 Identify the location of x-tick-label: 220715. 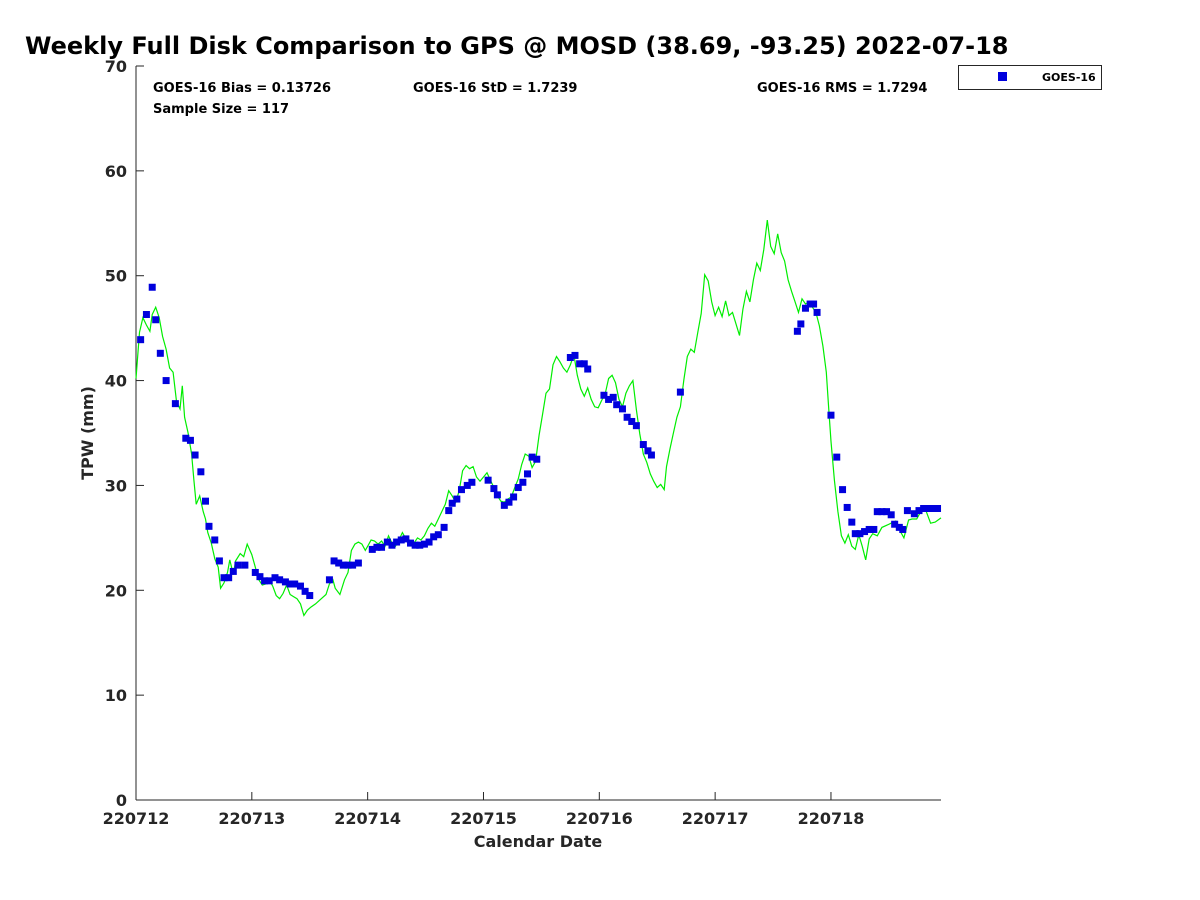
(483, 818).